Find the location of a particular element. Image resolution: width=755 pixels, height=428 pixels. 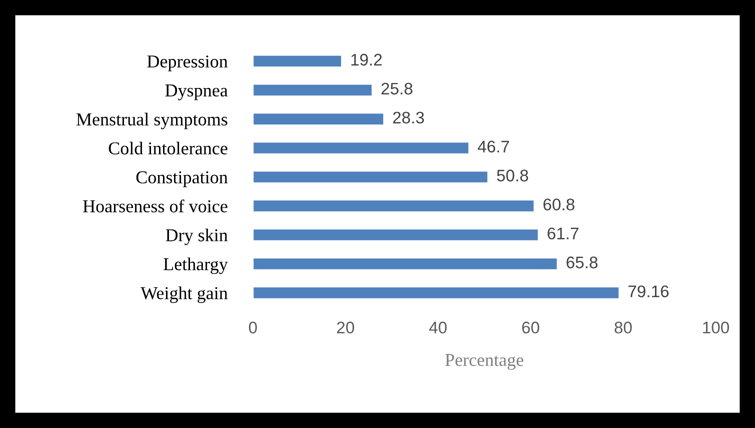

x-tick-label: 20 is located at coordinates (345, 328).